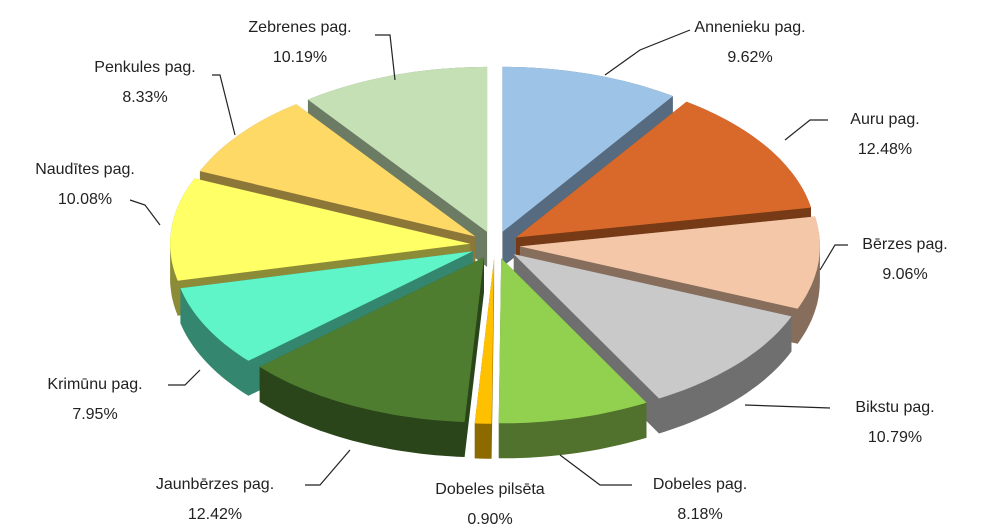 Image resolution: width=992 pixels, height=532 pixels. Describe the element at coordinates (144, 97) in the screenshot. I see `slice-value: 8.33%` at that location.